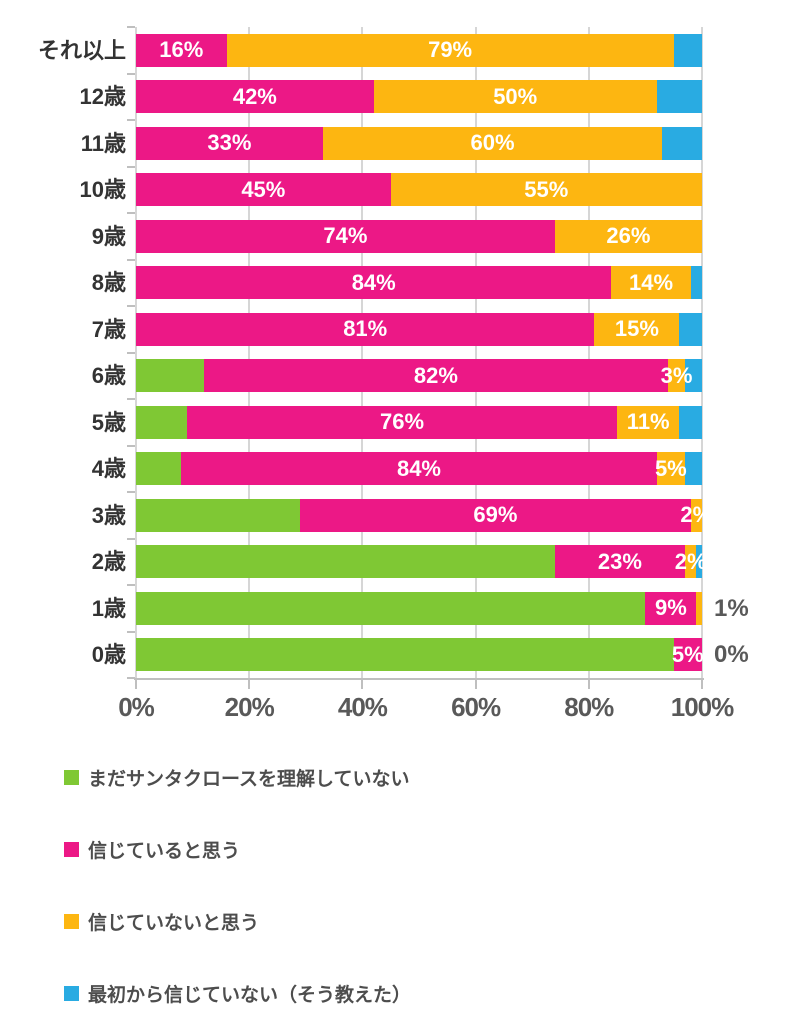 The width and height of the screenshot is (789, 1024). Describe the element at coordinates (174, 923) in the screenshot. I see `legend-label: 信じていないと思う` at that location.